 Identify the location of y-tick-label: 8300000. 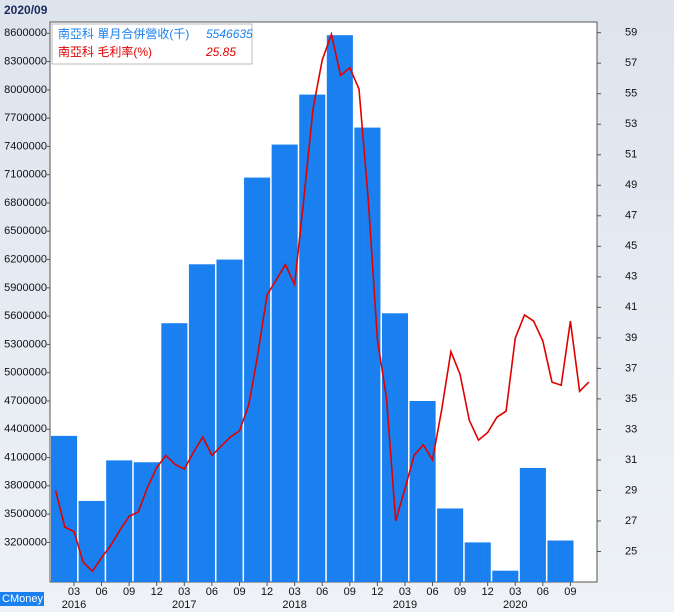
(25, 62).